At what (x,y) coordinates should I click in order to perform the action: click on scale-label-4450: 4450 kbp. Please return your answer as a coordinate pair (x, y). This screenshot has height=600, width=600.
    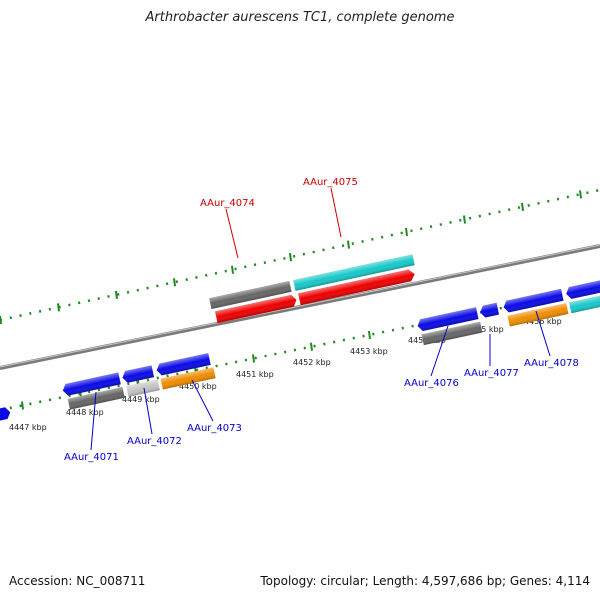
    Looking at the image, I should click on (198, 386).